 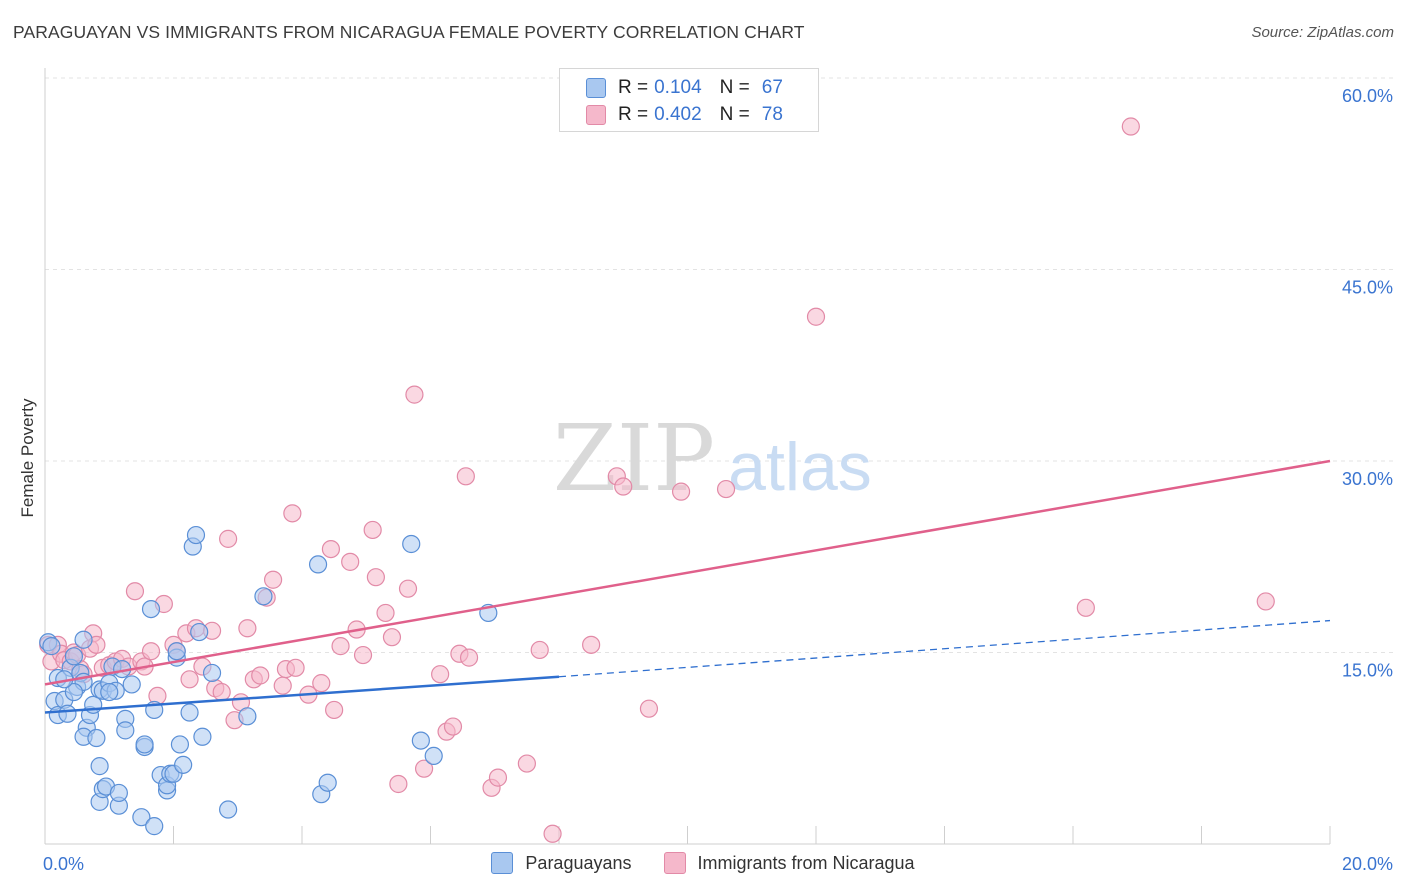 What do you see at coordinates (1322, 32) in the screenshot?
I see `source-credit: Source: ZipAtlas.com` at bounding box center [1322, 32].